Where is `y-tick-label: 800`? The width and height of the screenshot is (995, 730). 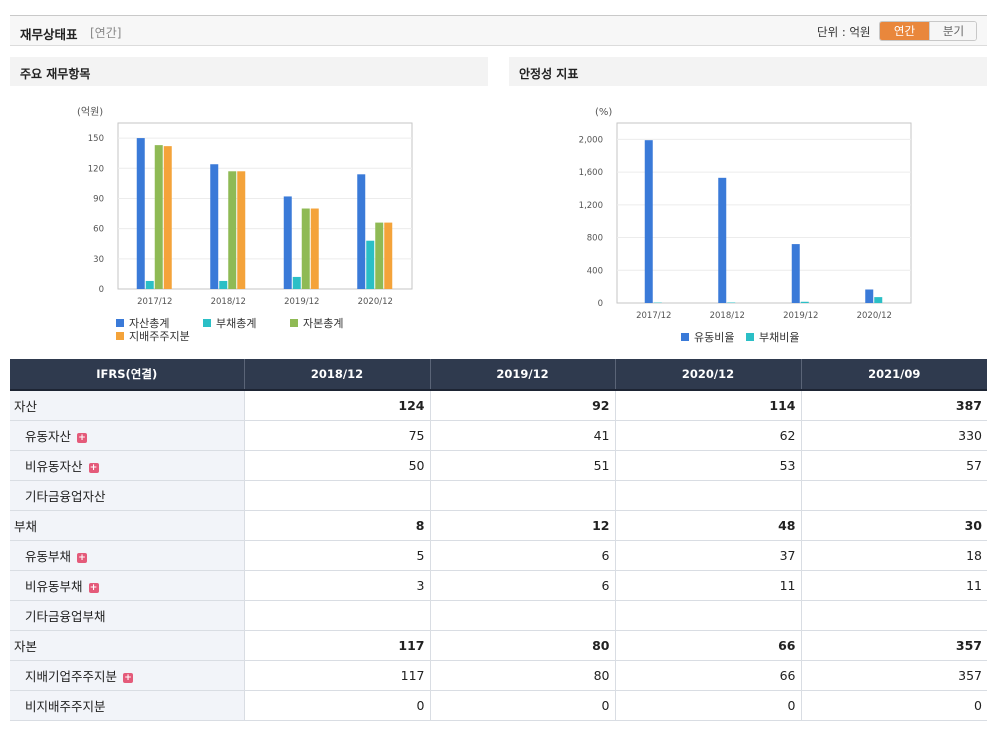
y-tick-label: 800 is located at coordinates (595, 239).